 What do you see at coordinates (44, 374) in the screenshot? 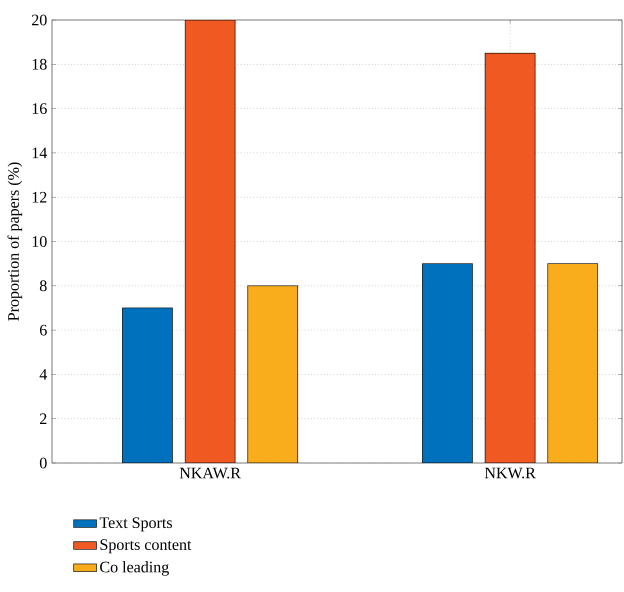
I see `y-tick-label: 4` at bounding box center [44, 374].